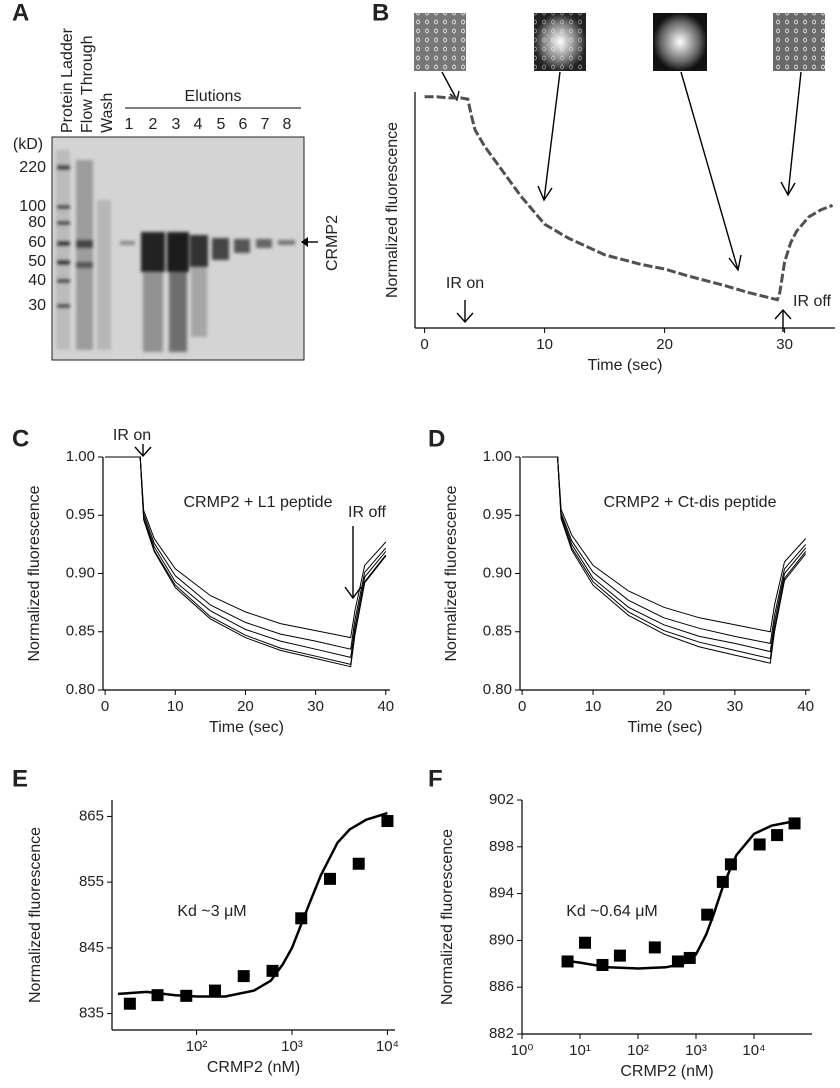  What do you see at coordinates (197, 1046) in the screenshot?
I see `x-tick-label: 10²` at bounding box center [197, 1046].